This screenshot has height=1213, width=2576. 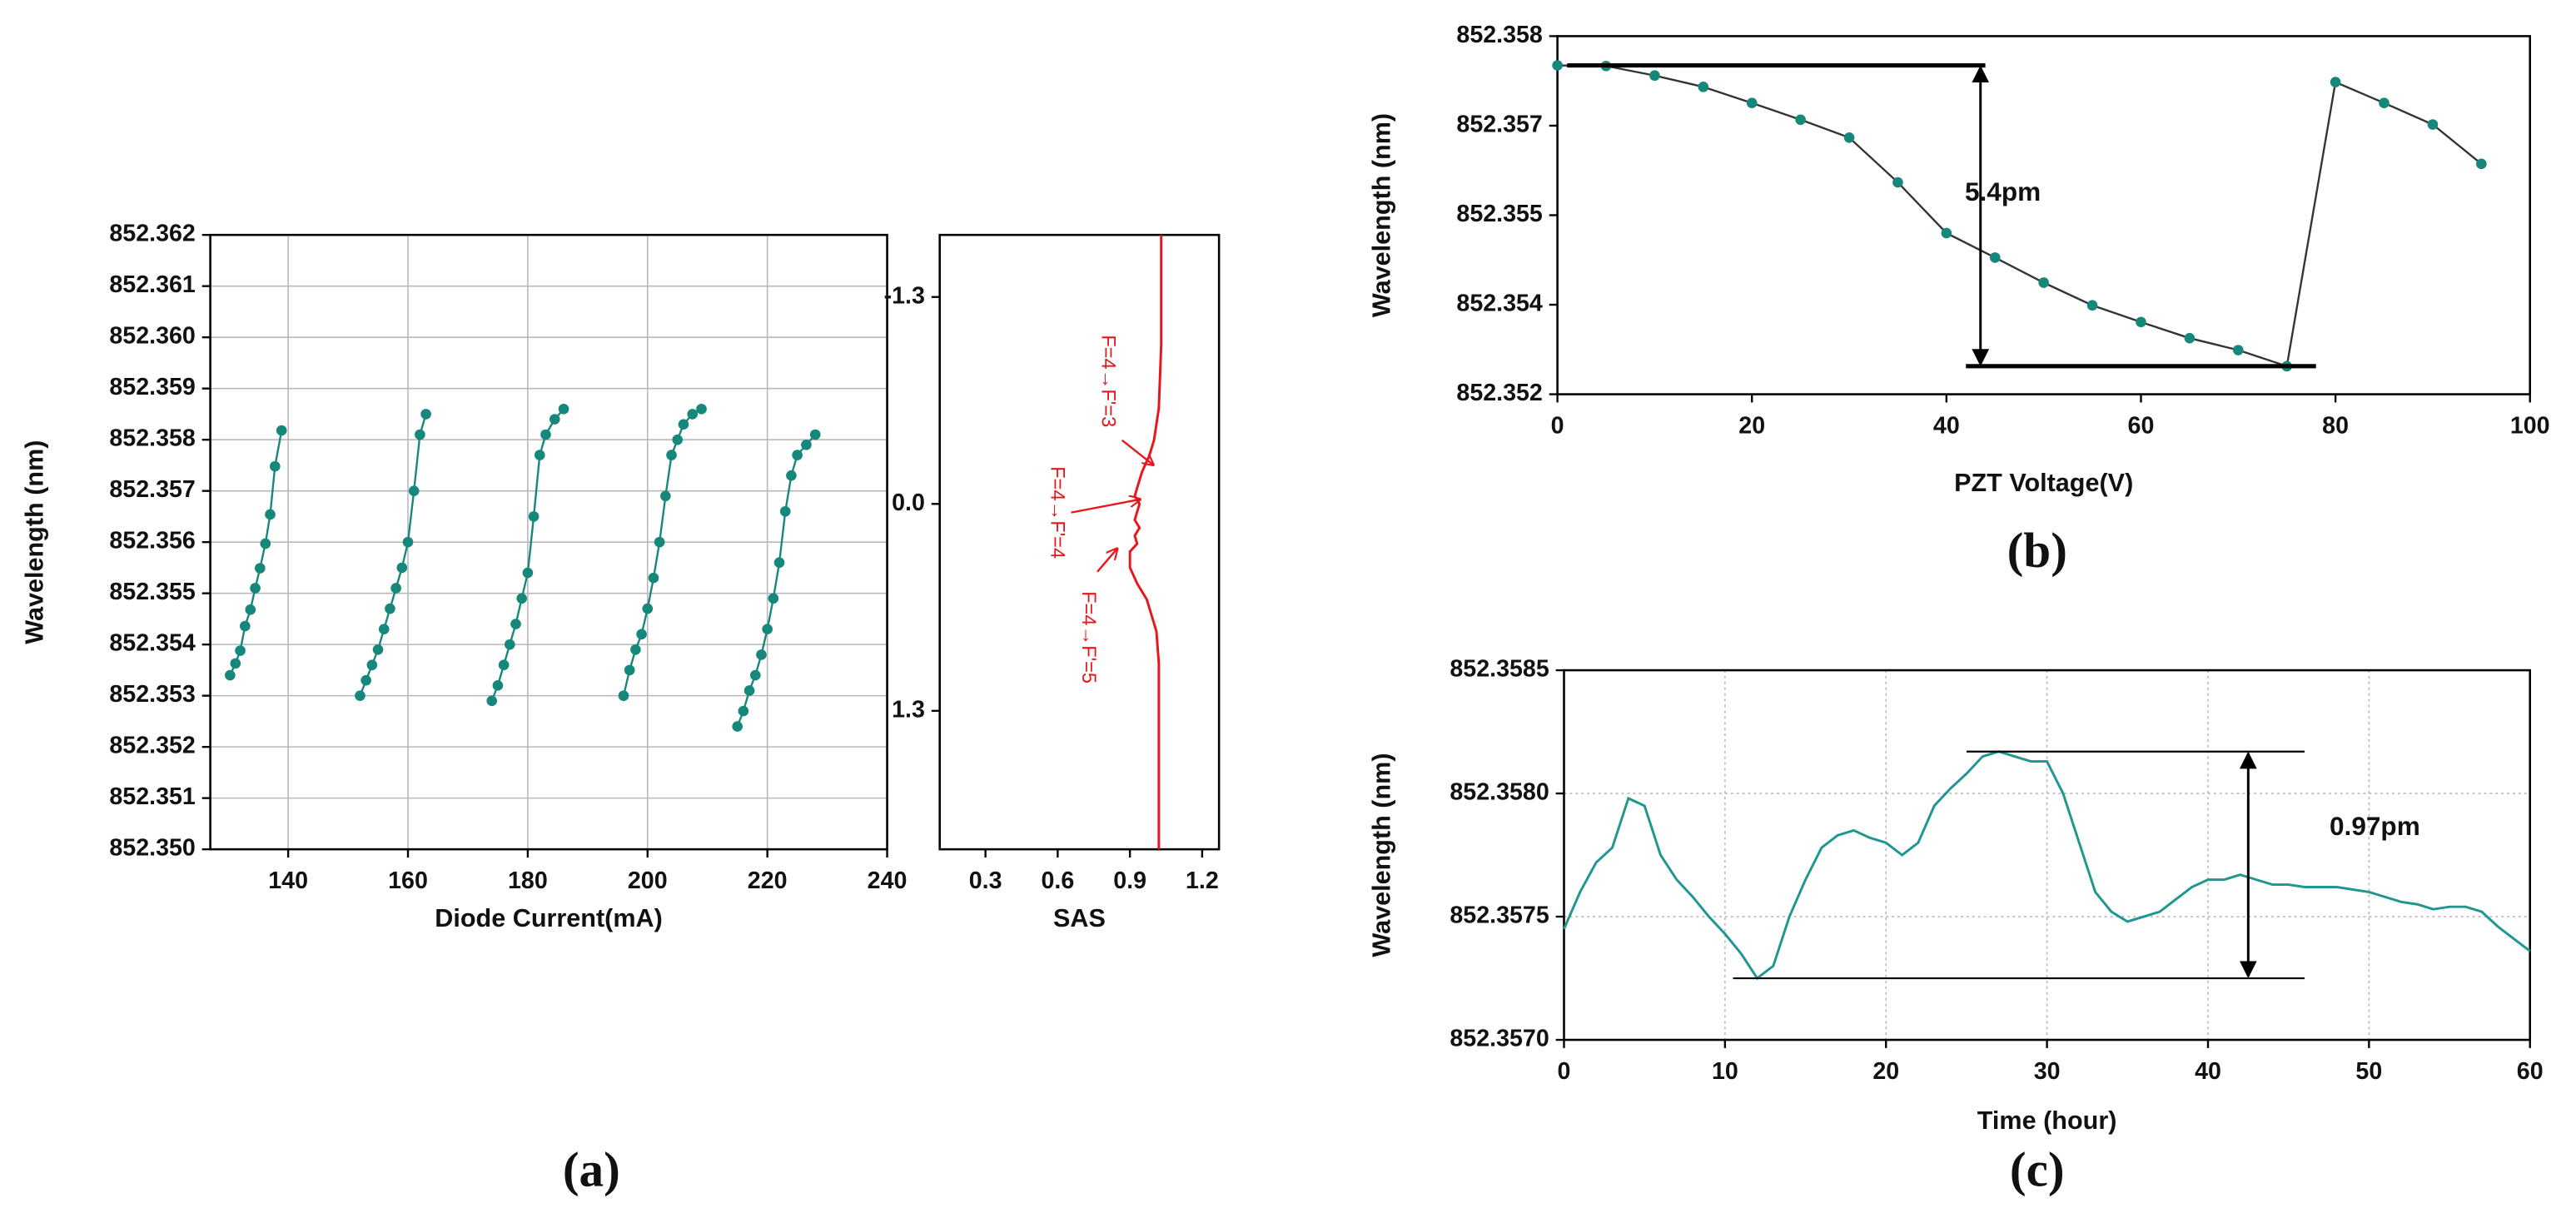 I want to click on transition-label: F=4→F'=4, so click(x=1057, y=513).